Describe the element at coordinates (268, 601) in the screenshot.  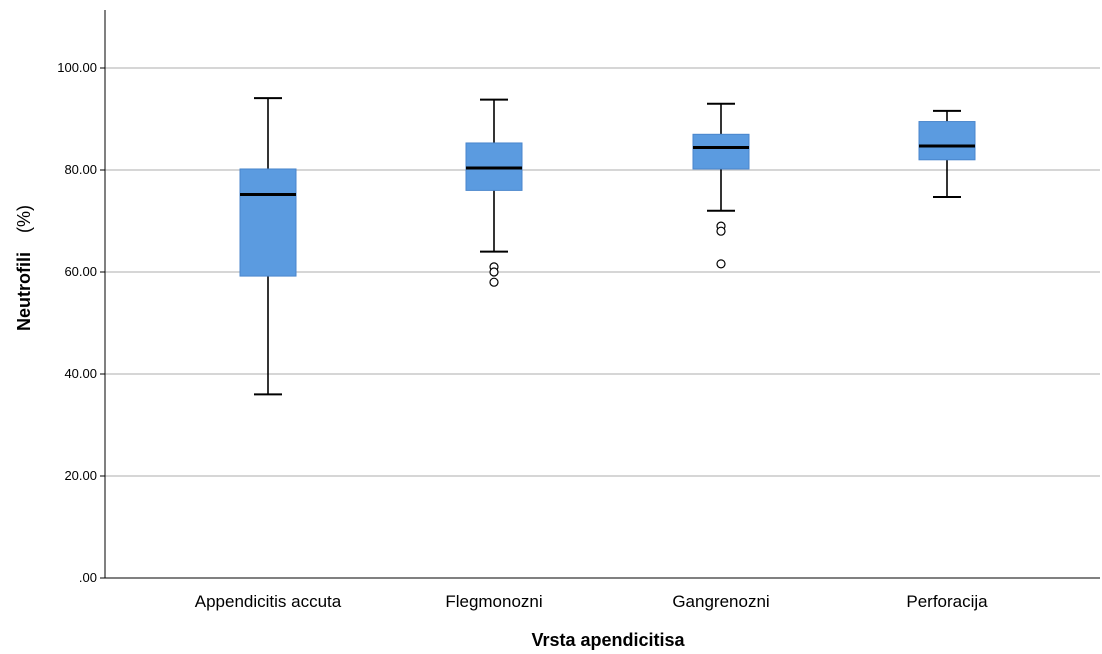
I see `x-tick-label: Appendicitis accuta` at that location.